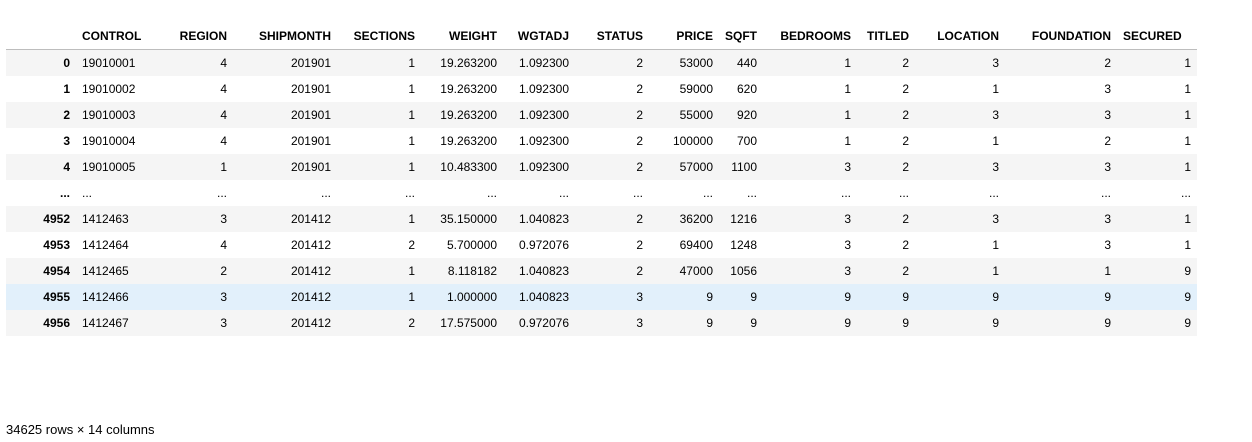 The height and width of the screenshot is (442, 1252). Describe the element at coordinates (960, 36) in the screenshot. I see `column-header-location: LOCATION` at that location.